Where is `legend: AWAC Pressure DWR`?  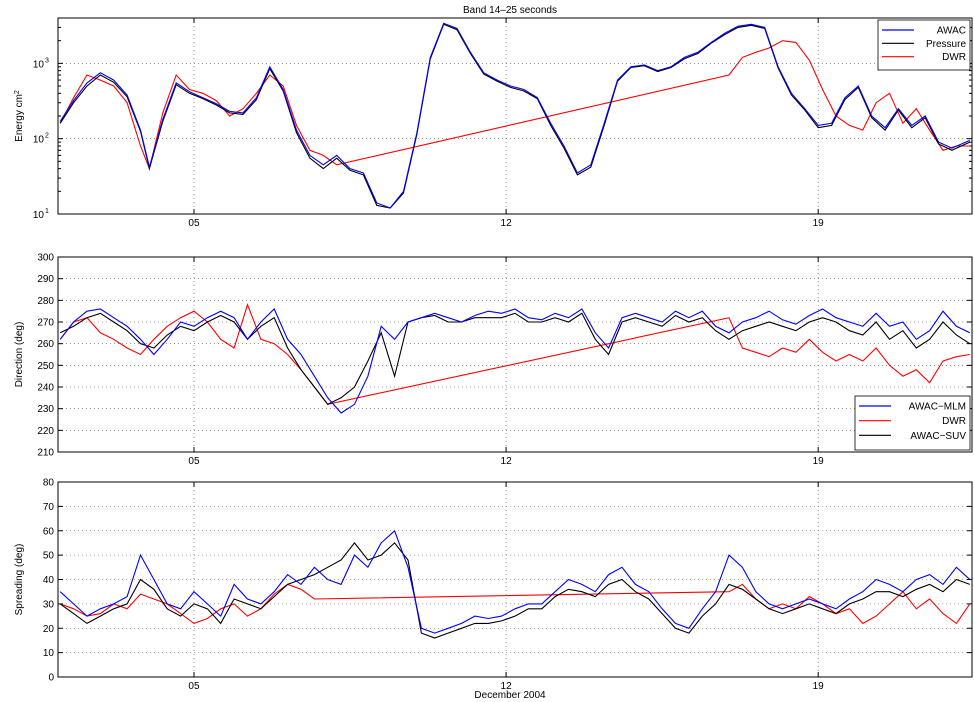 legend: AWAC Pressure DWR is located at coordinates (924, 45).